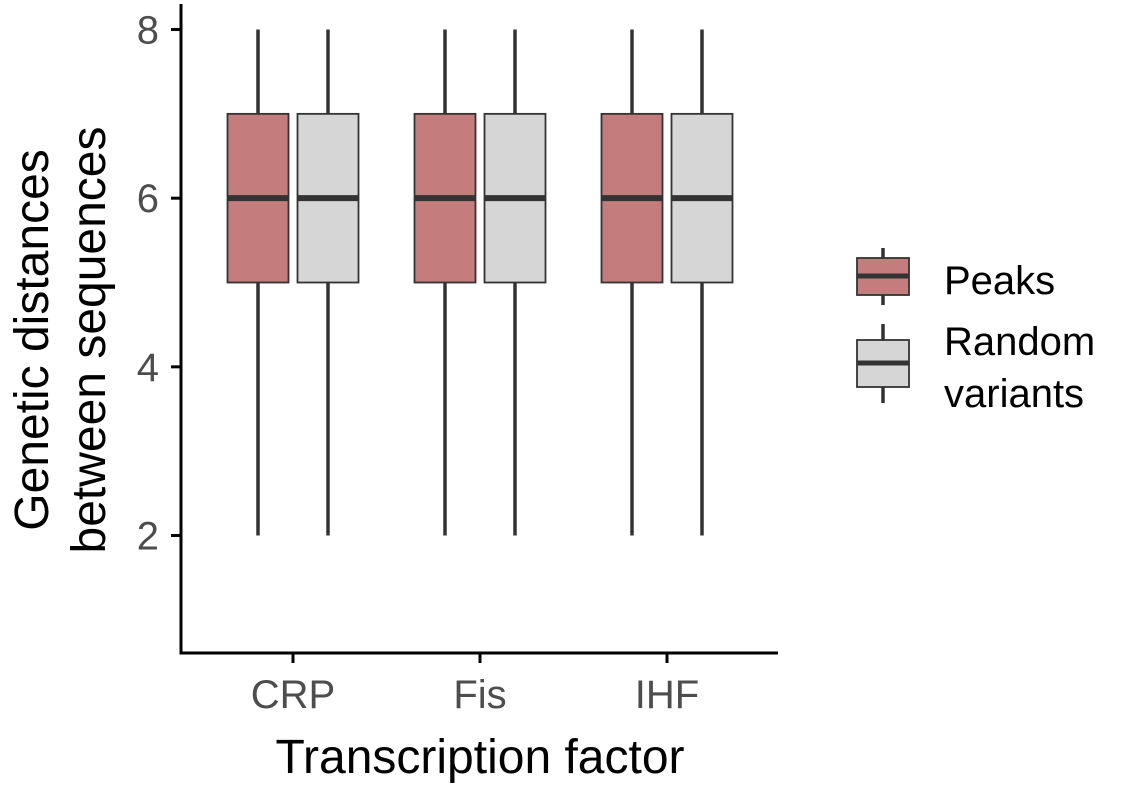  Describe the element at coordinates (293, 695) in the screenshot. I see `x-tick-label: CRP` at that location.